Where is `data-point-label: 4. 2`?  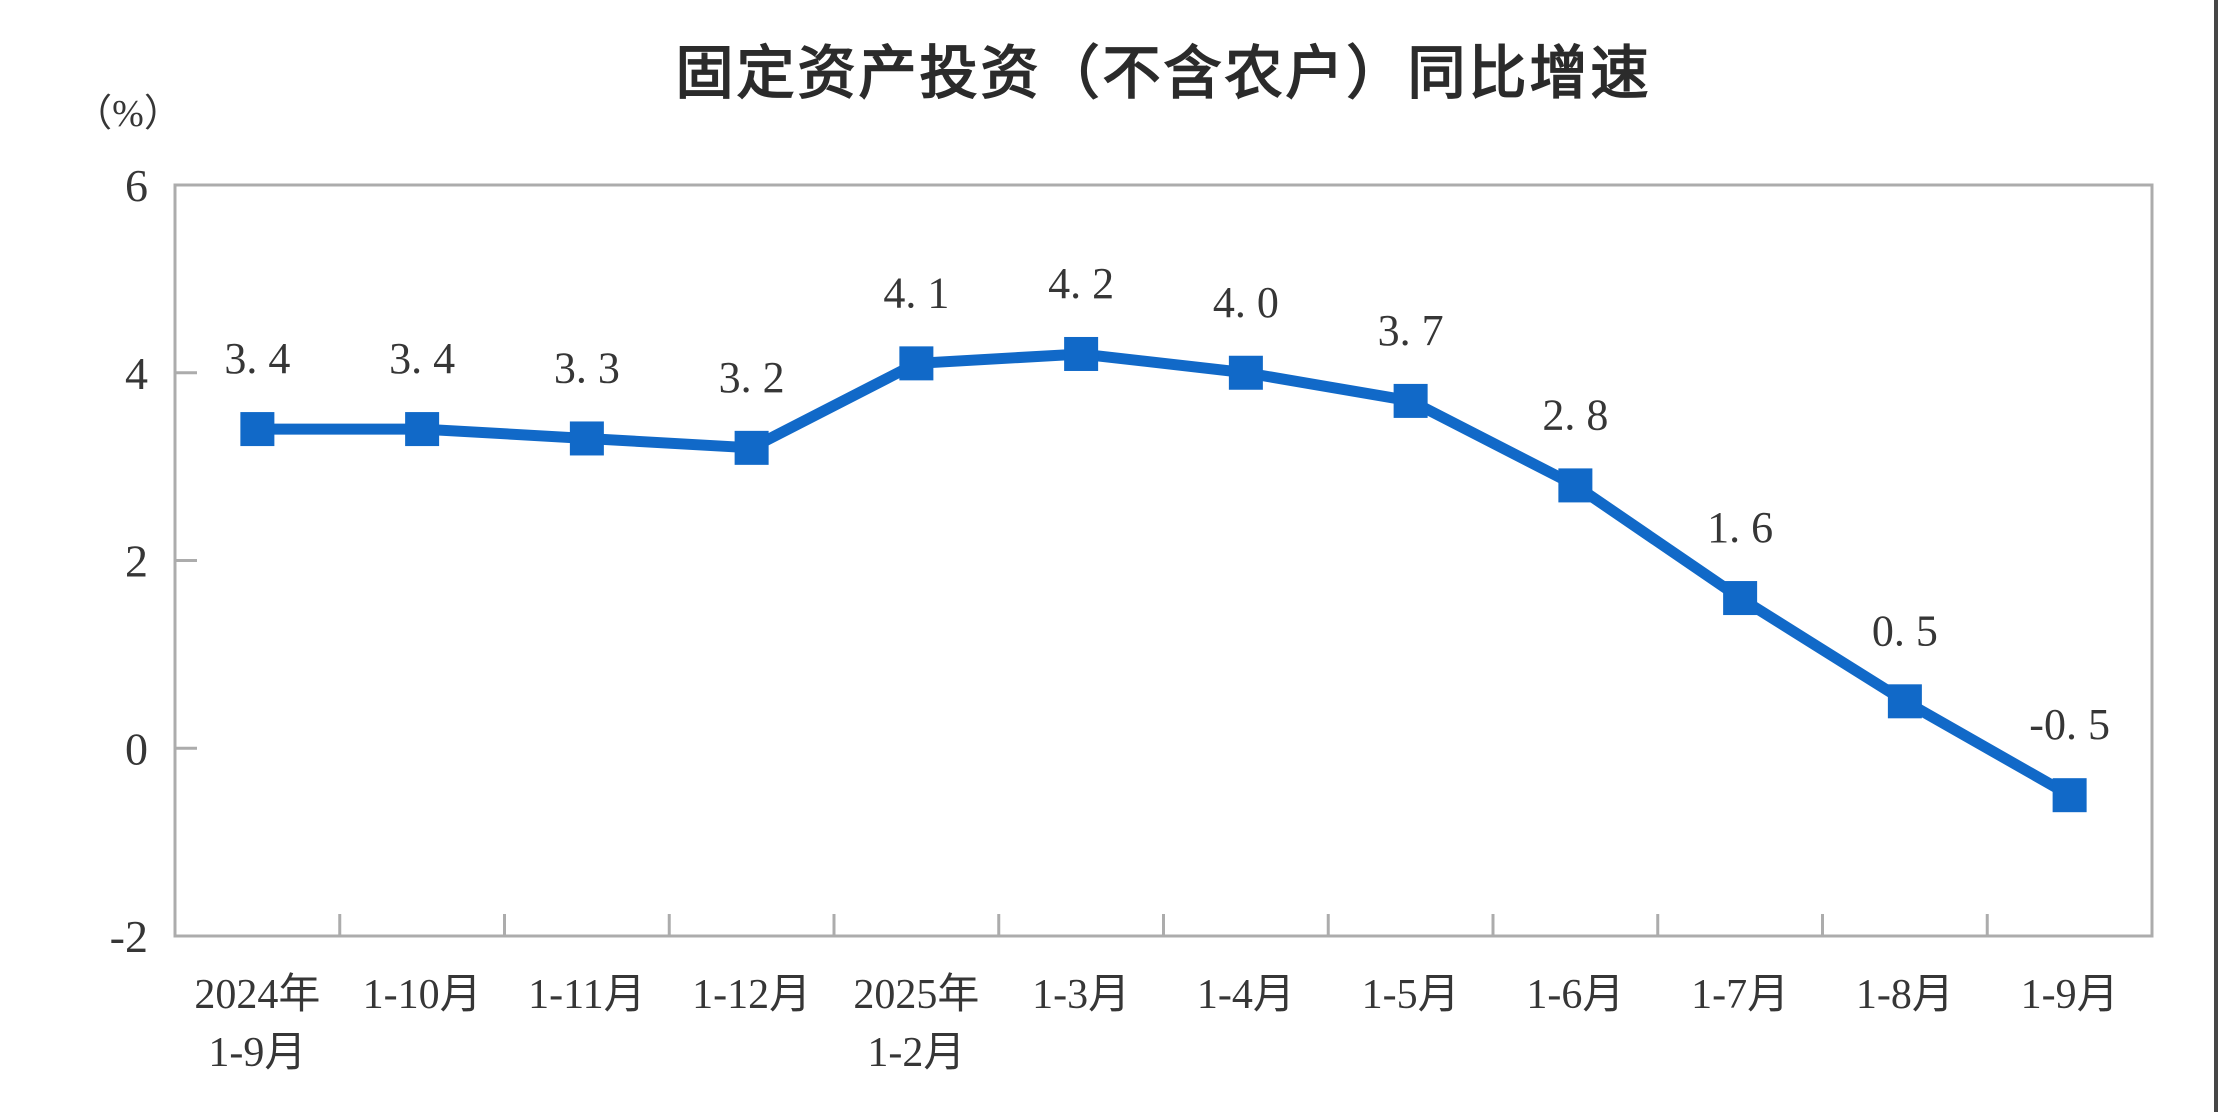 data-point-label: 4. 2 is located at coordinates (1081, 283).